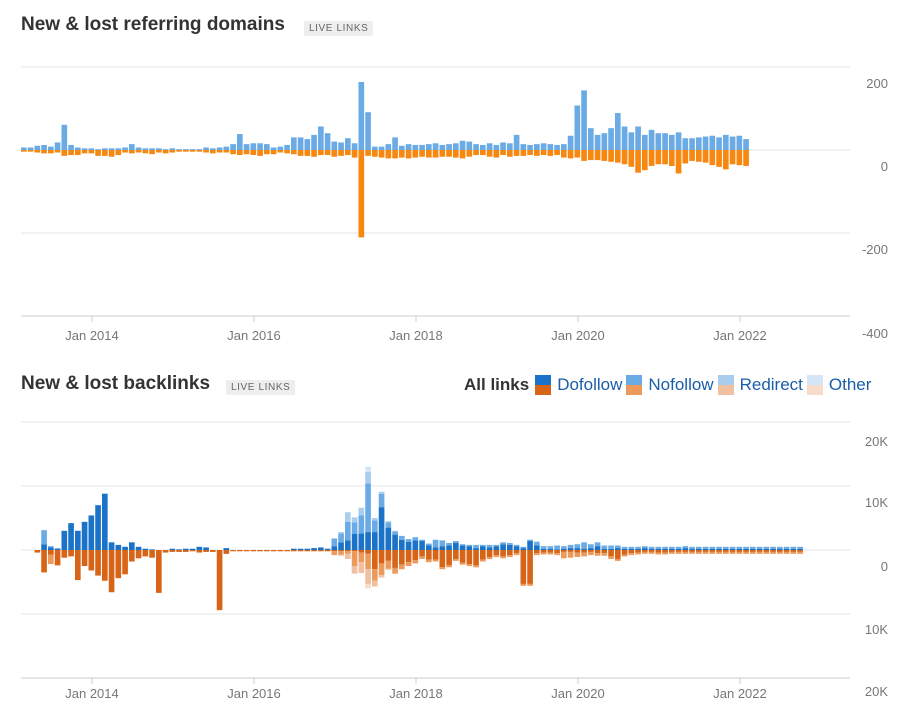 The height and width of the screenshot is (721, 914). Describe the element at coordinates (760, 385) in the screenshot. I see `legend-redirect: Redirect` at that location.